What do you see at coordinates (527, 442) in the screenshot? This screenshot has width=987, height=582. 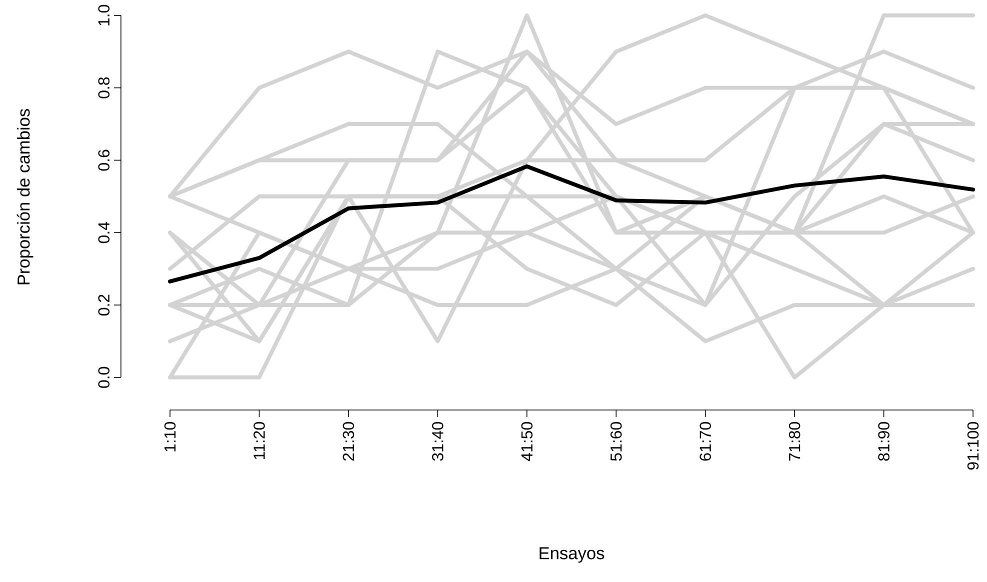 I see `x-tick-label: 41:50` at bounding box center [527, 442].